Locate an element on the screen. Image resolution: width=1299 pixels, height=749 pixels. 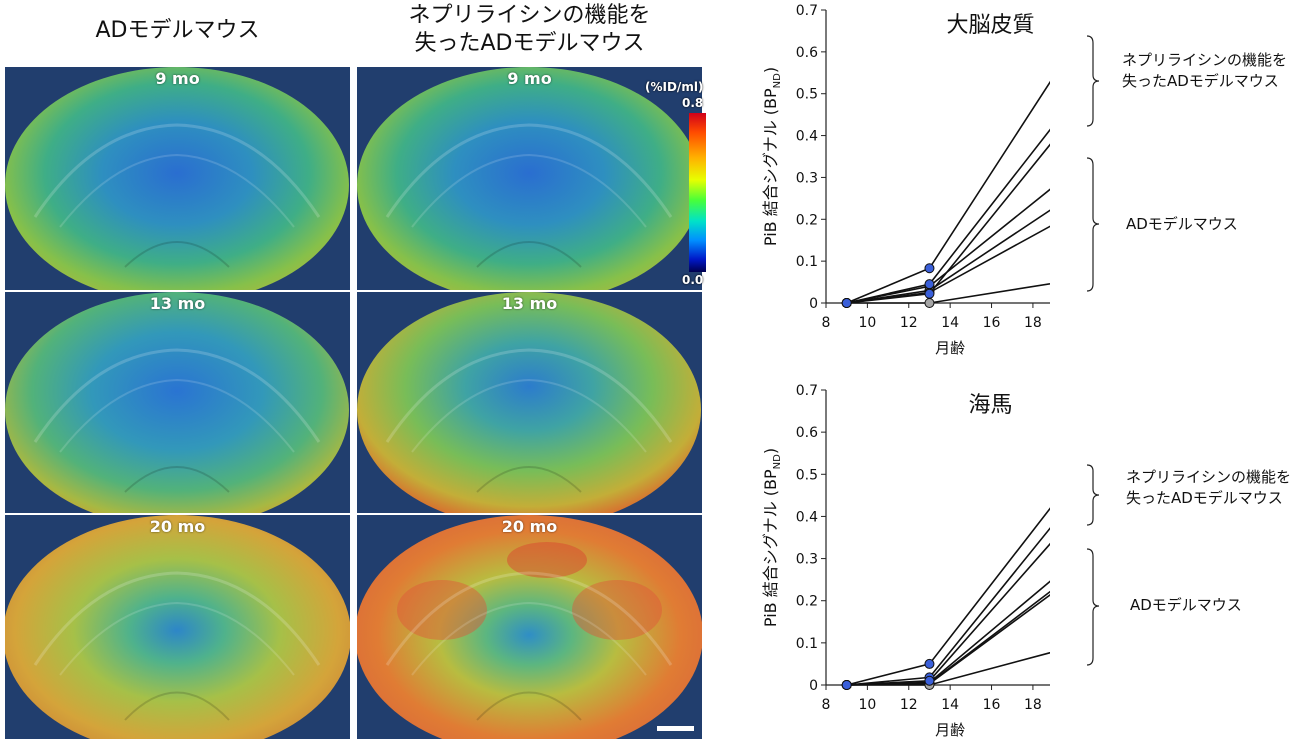
bracket-ko-hippocampus is located at coordinates (1093, 495).